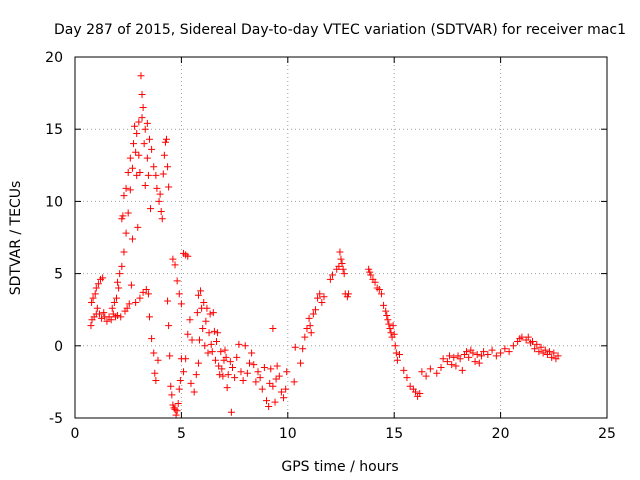  I want to click on x-tick-label: 10, so click(288, 434).